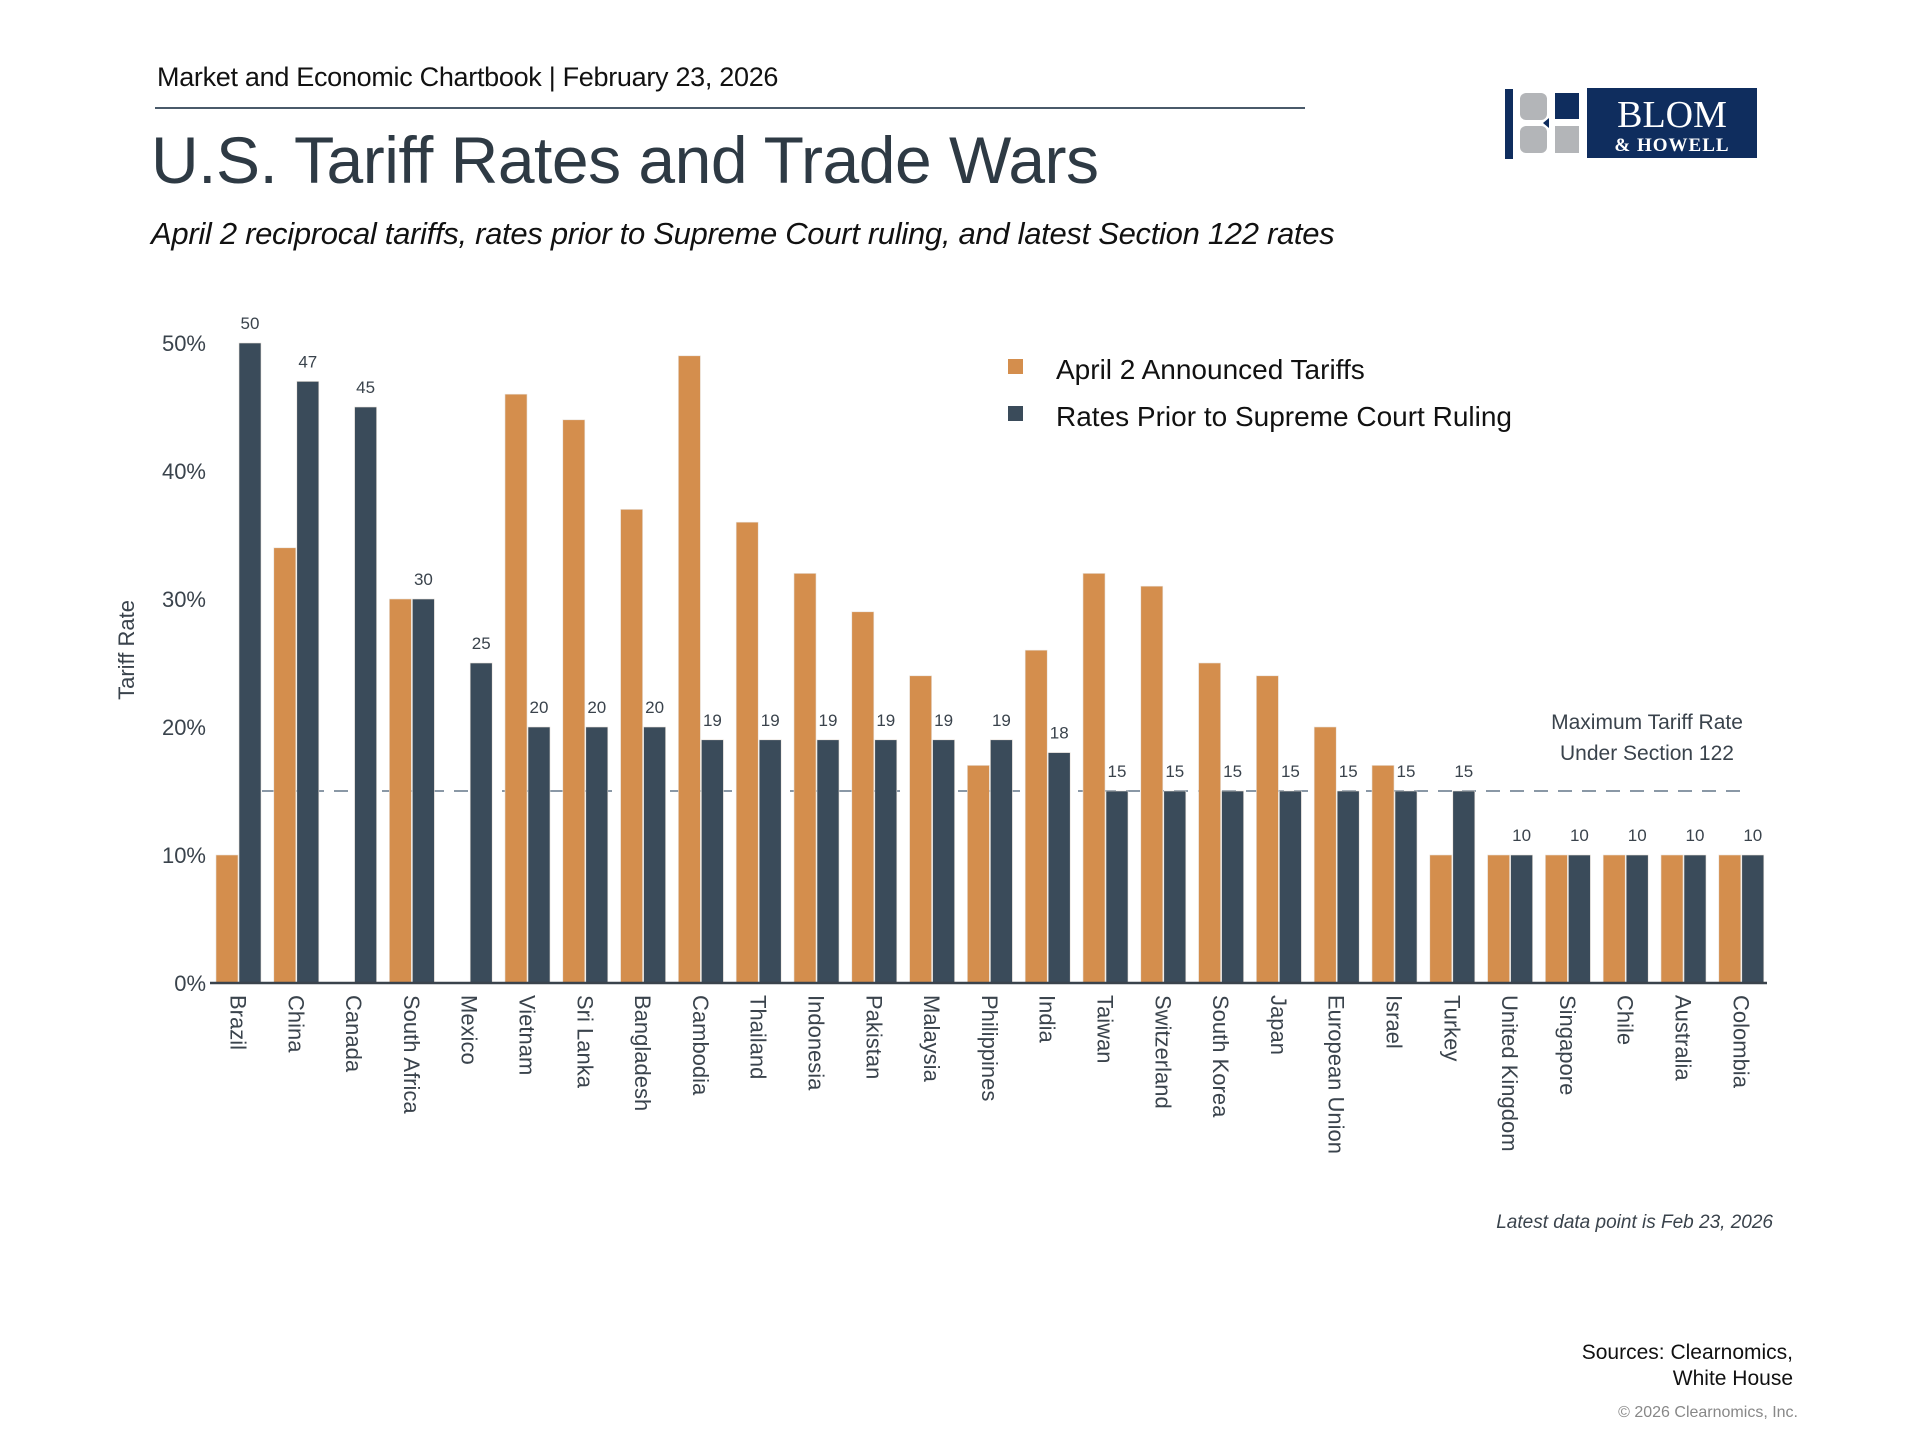 This screenshot has width=1920, height=1440. Describe the element at coordinates (1637, 835) in the screenshot. I see `value-label-chile: 10` at that location.